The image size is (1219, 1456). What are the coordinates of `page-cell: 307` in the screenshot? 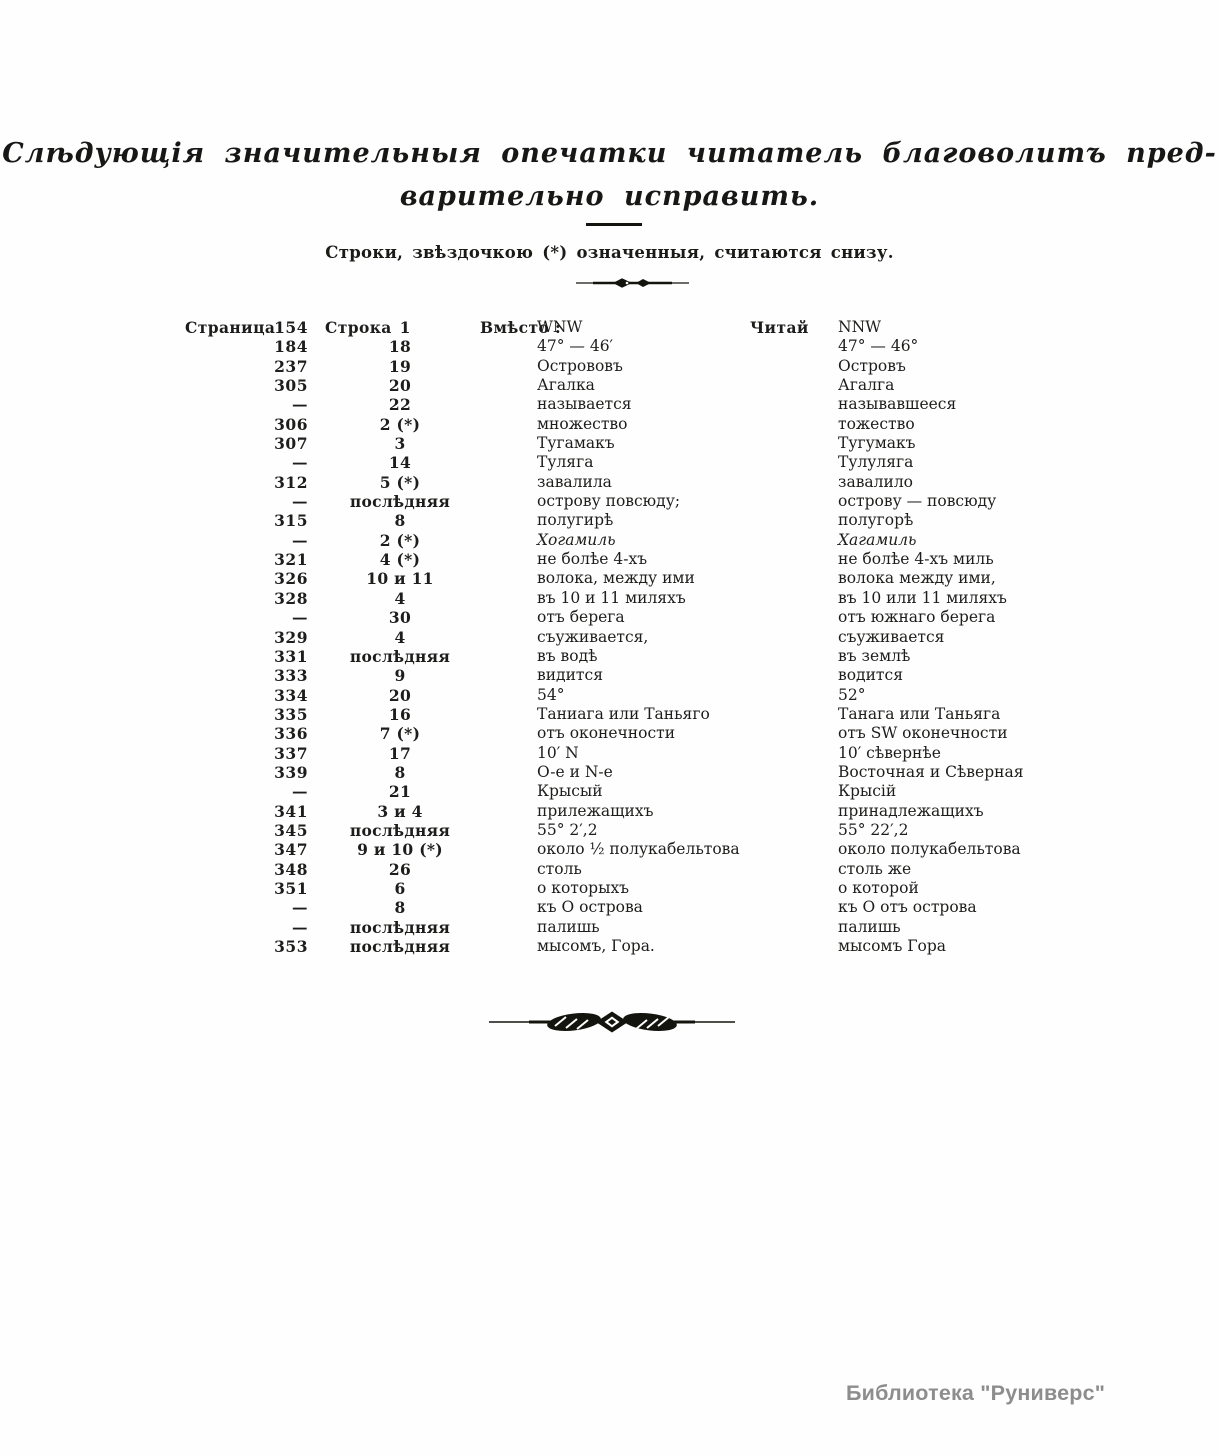 It's located at (291, 444).